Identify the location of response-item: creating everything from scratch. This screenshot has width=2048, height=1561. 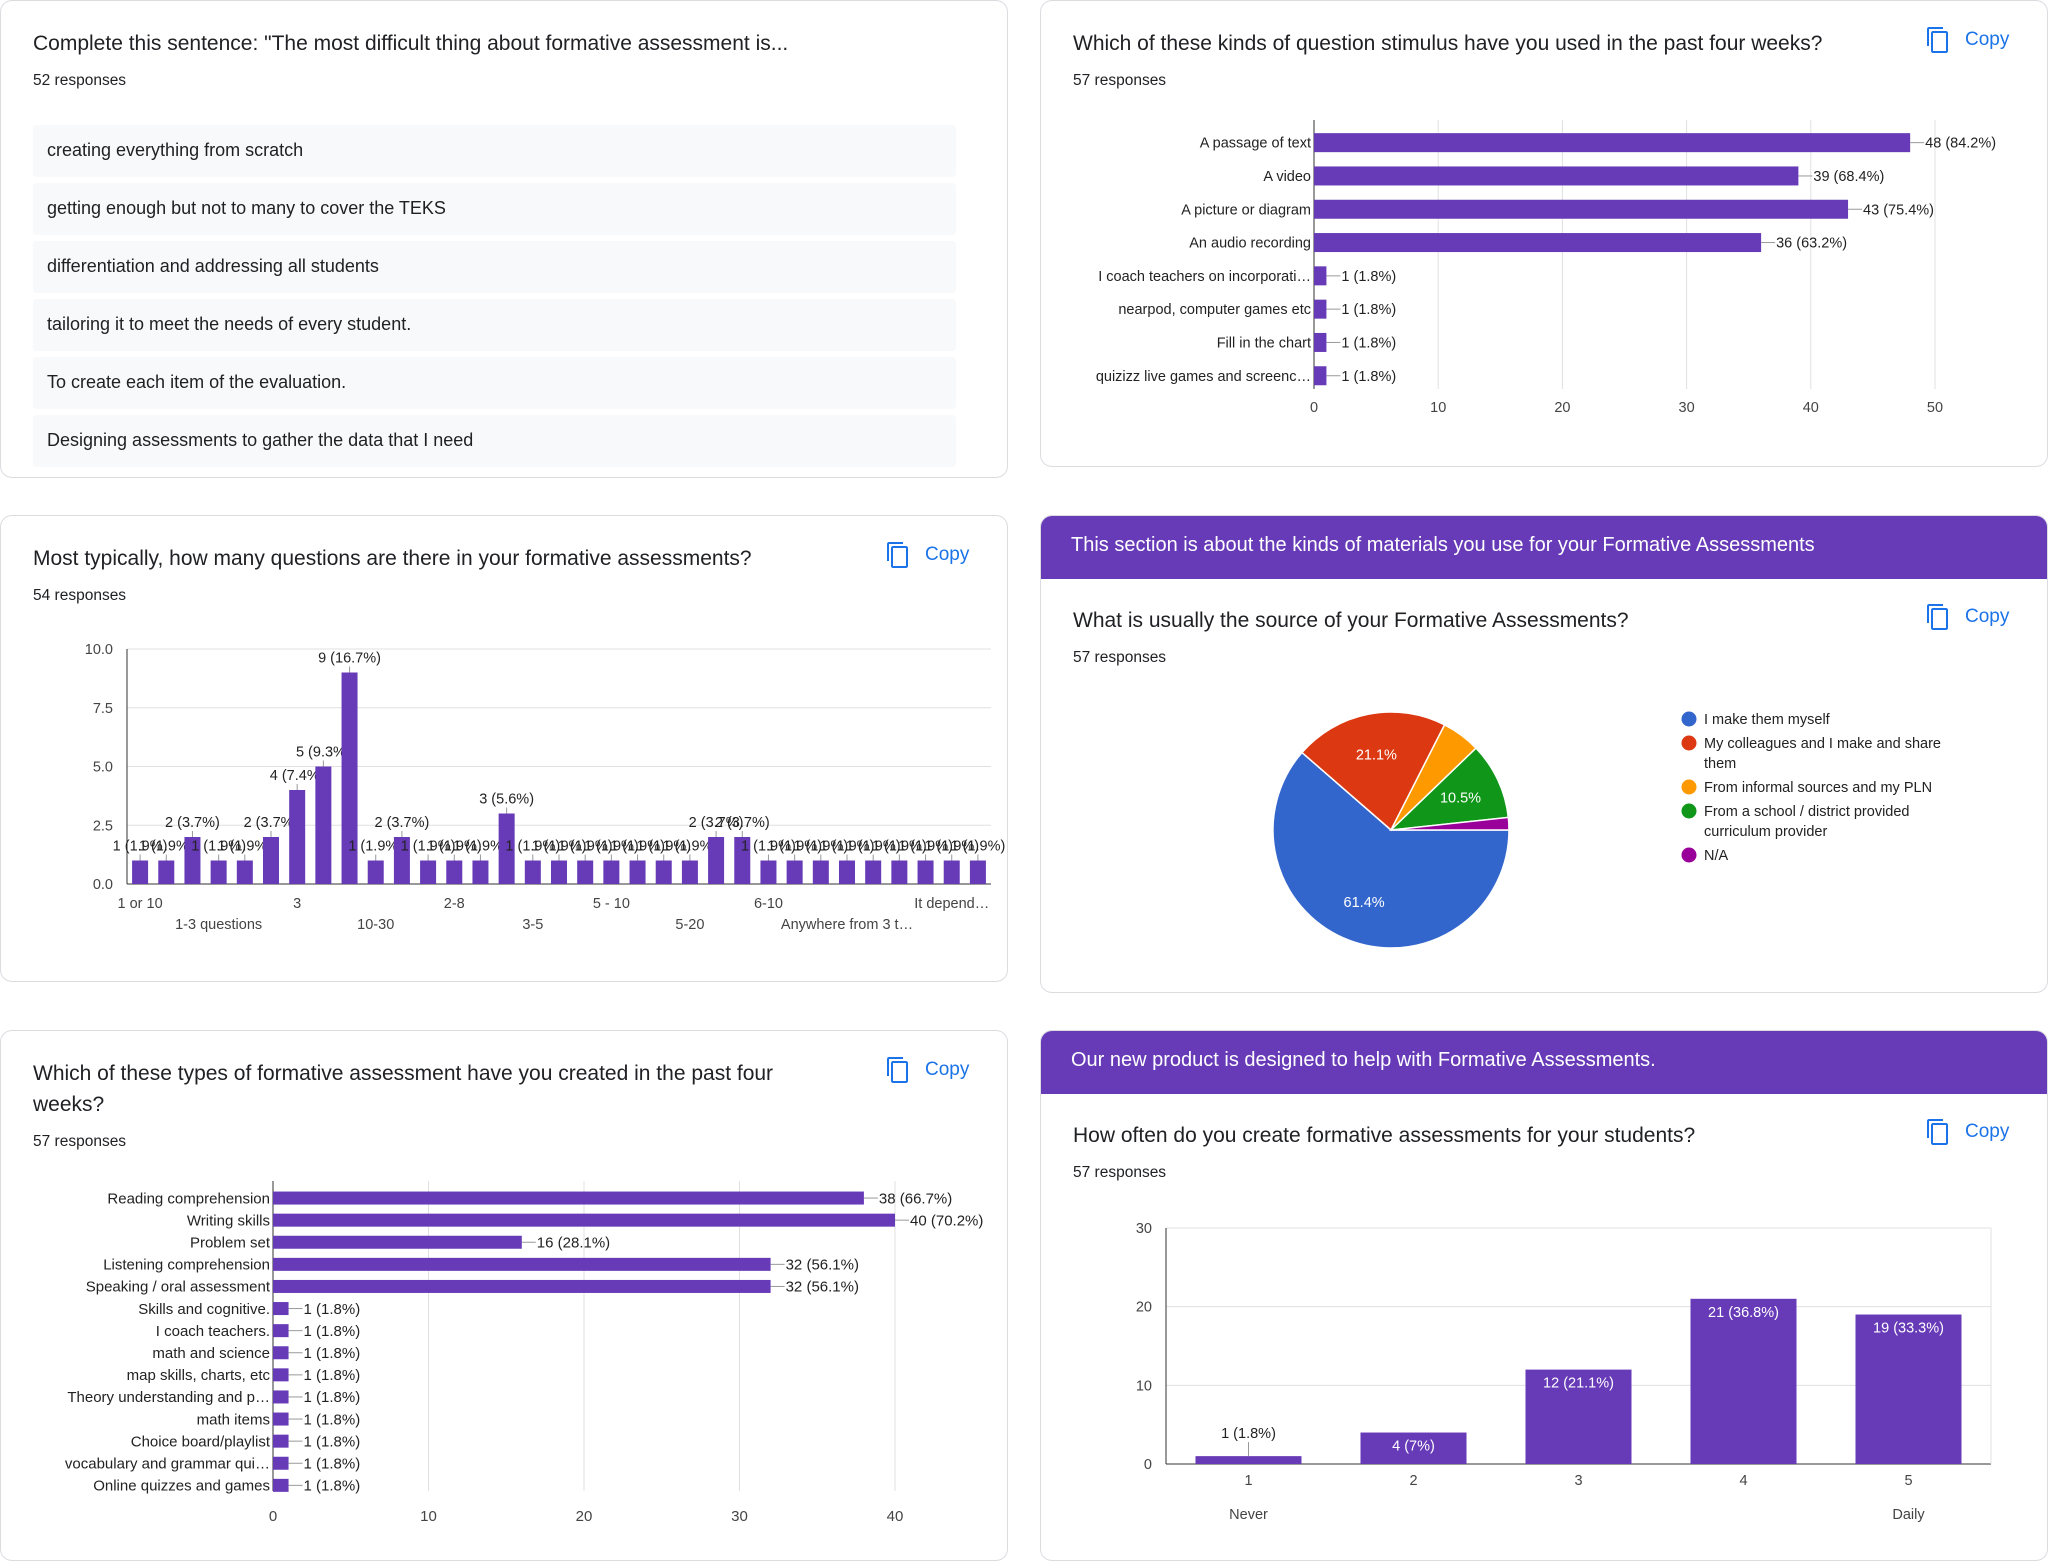
(494, 151).